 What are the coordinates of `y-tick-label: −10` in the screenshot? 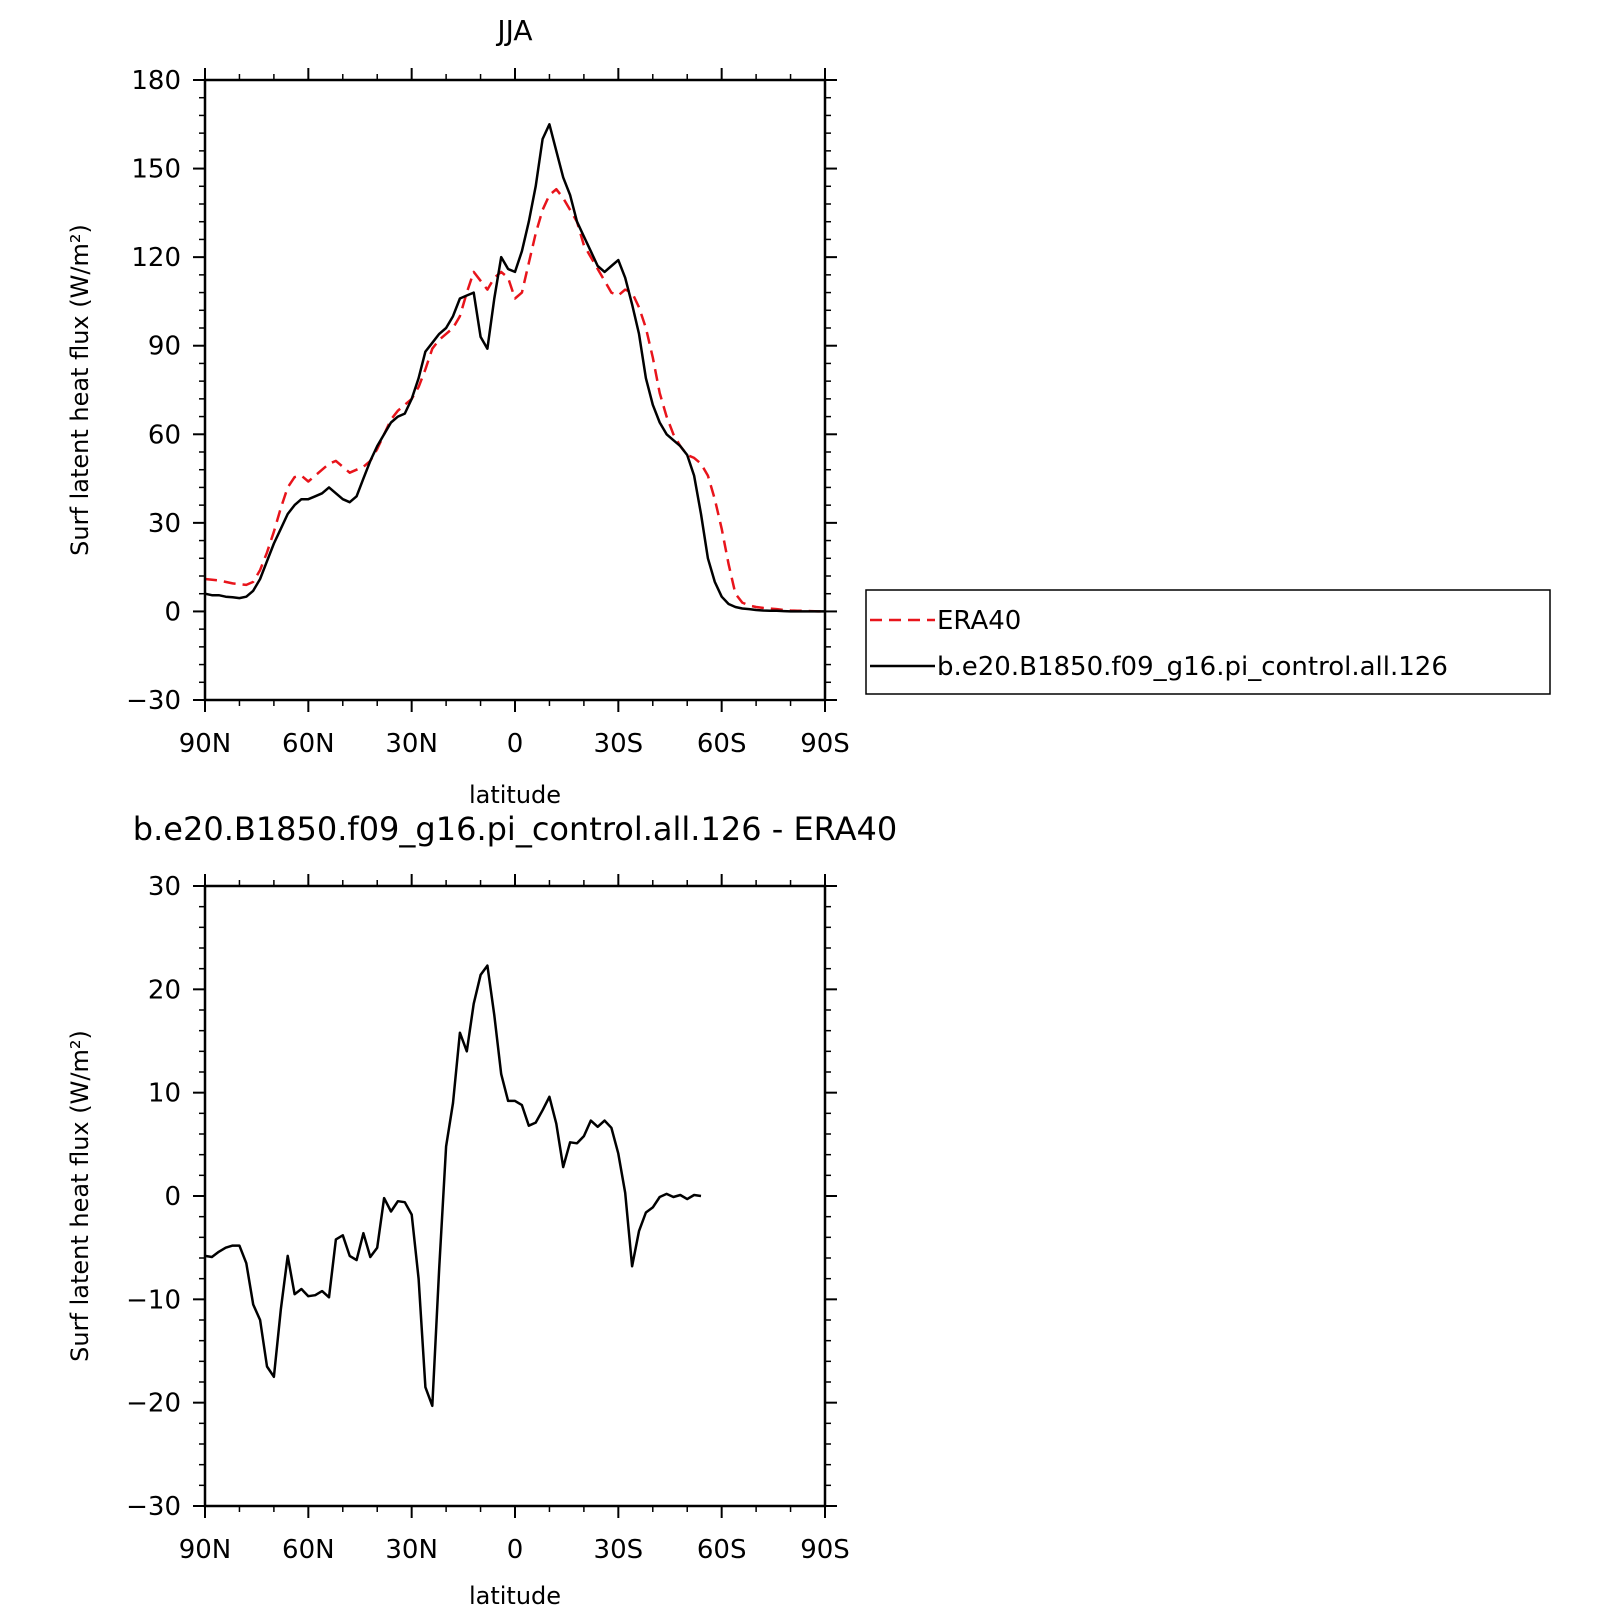 It's located at (153, 1300).